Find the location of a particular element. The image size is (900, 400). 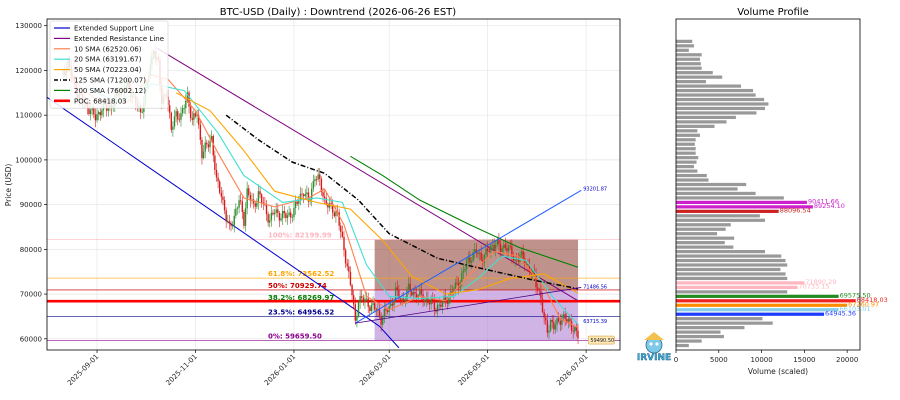

volume-tick-label: 0 is located at coordinates (676, 360).